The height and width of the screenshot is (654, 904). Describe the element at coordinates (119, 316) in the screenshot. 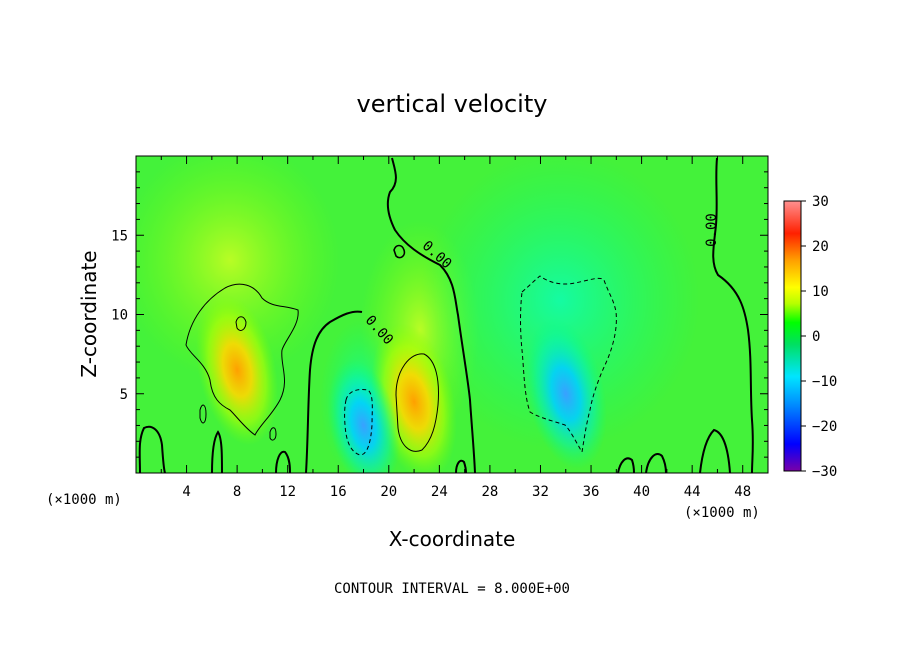

I see `y-tick-label: 10` at that location.